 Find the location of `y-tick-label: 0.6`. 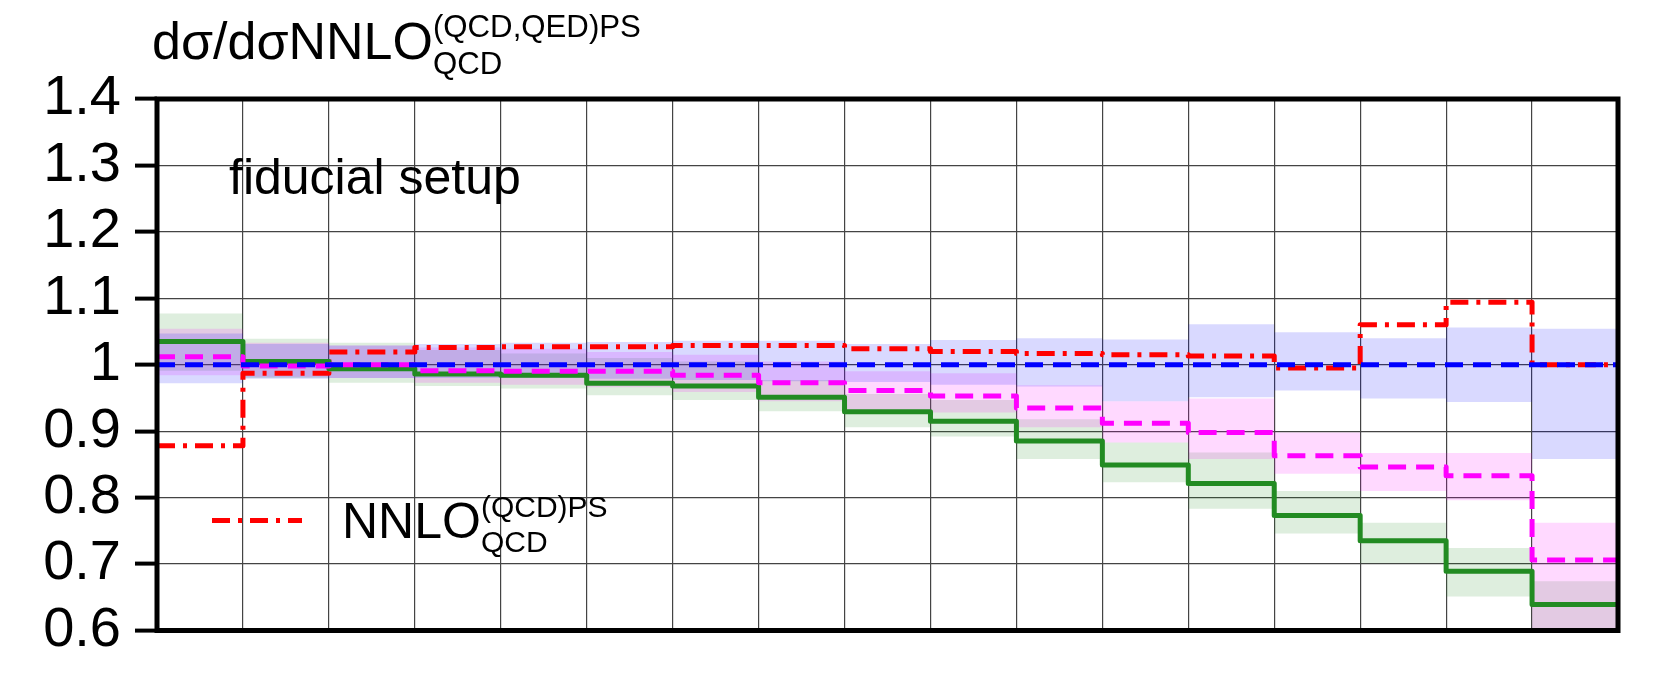

y-tick-label: 0.6 is located at coordinates (82, 626).